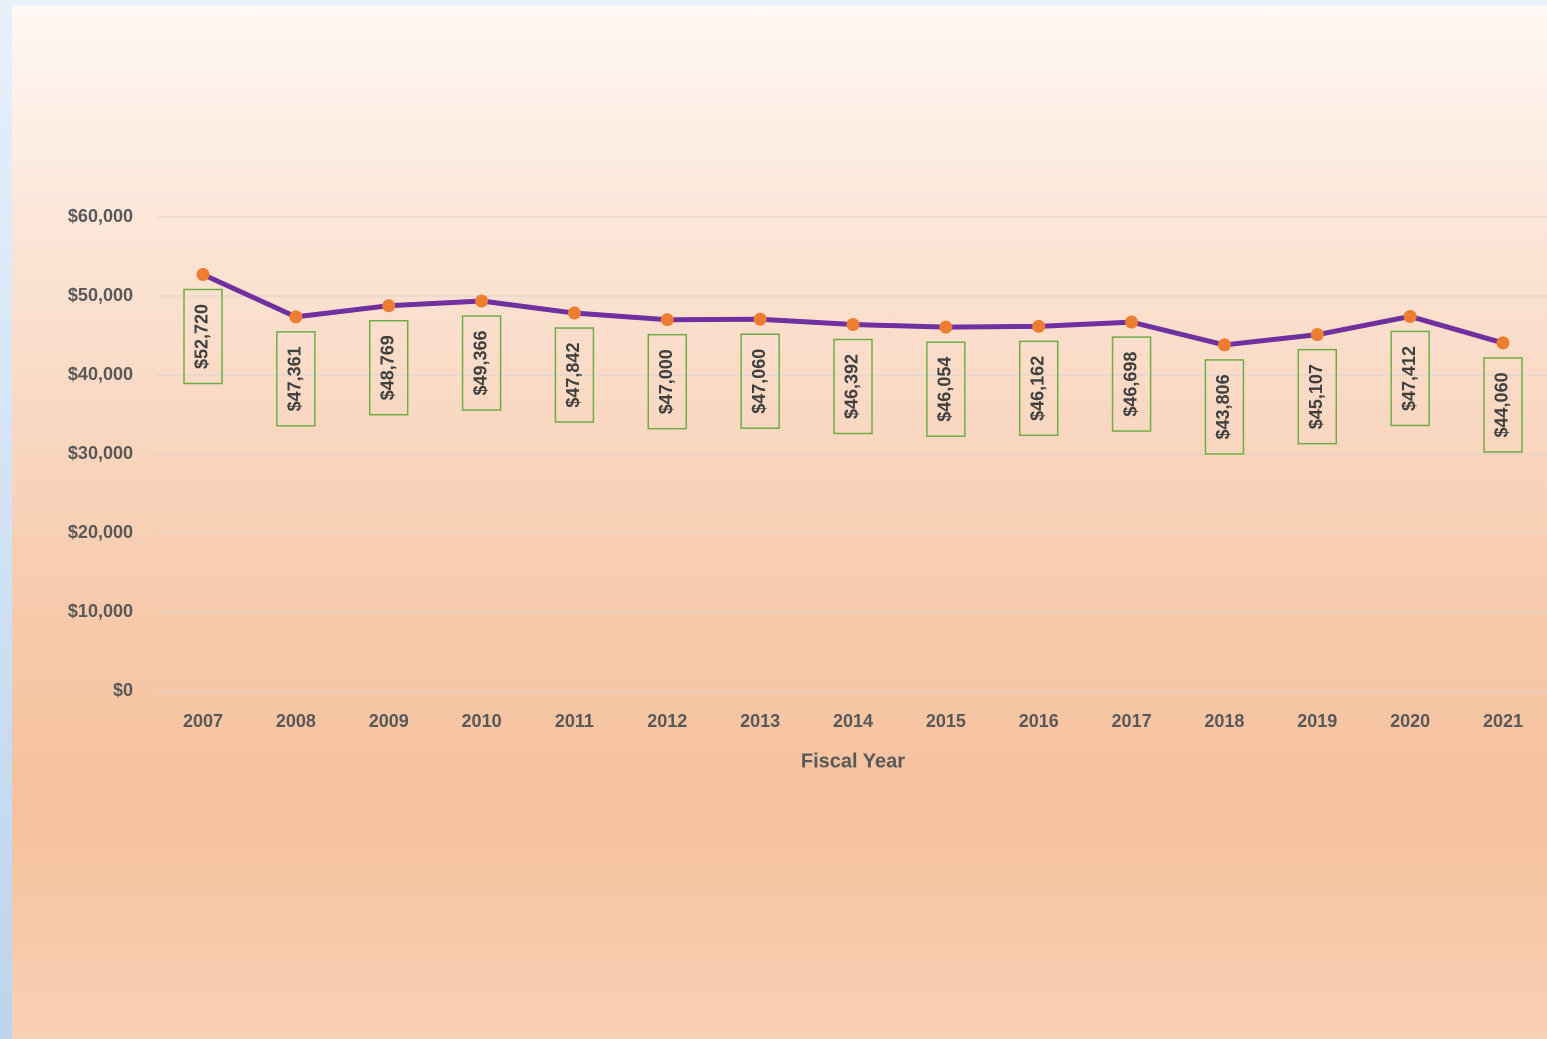 This screenshot has width=1547, height=1039. I want to click on data-label: $46,698, so click(1130, 384).